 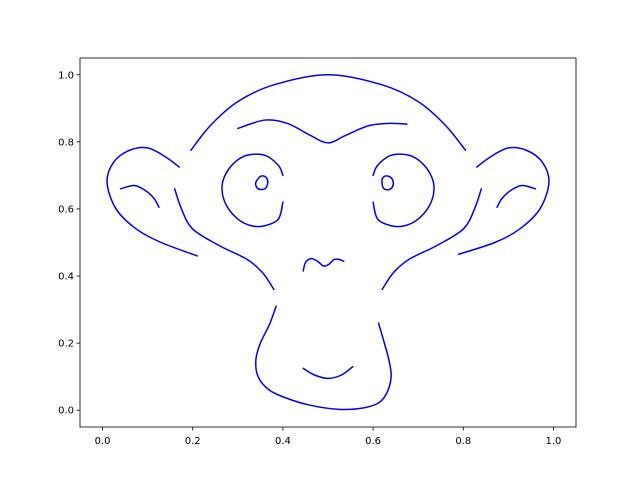 What do you see at coordinates (66, 142) in the screenshot?
I see `y-tick-label: 0.8` at bounding box center [66, 142].